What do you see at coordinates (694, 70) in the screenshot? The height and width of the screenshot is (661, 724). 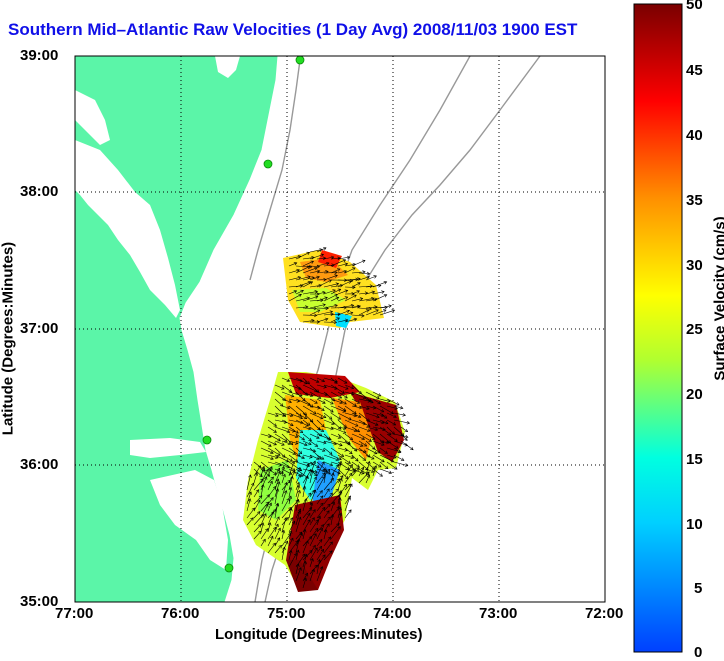 I see `colorbar-tick-label: 45` at bounding box center [694, 70].